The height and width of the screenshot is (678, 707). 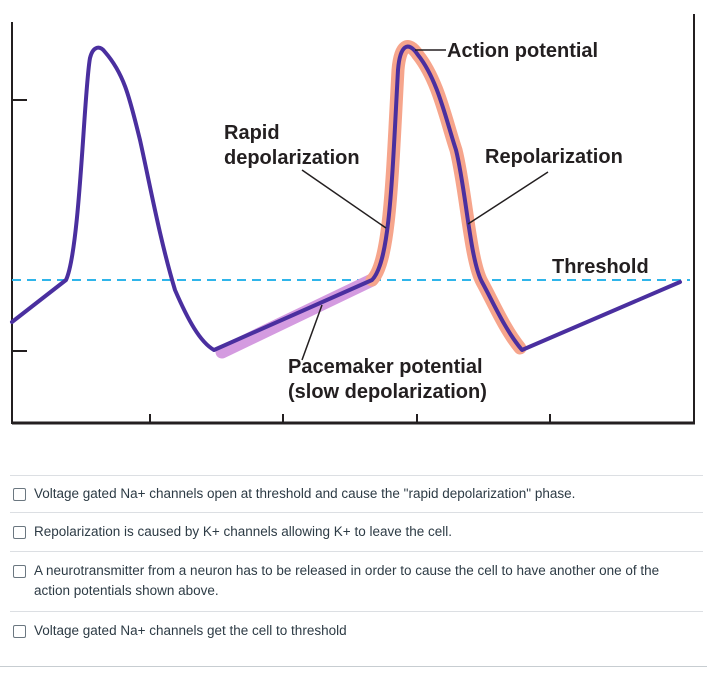 What do you see at coordinates (387, 392) in the screenshot?
I see `pacemaker-label-line2: (slow depolarization)` at bounding box center [387, 392].